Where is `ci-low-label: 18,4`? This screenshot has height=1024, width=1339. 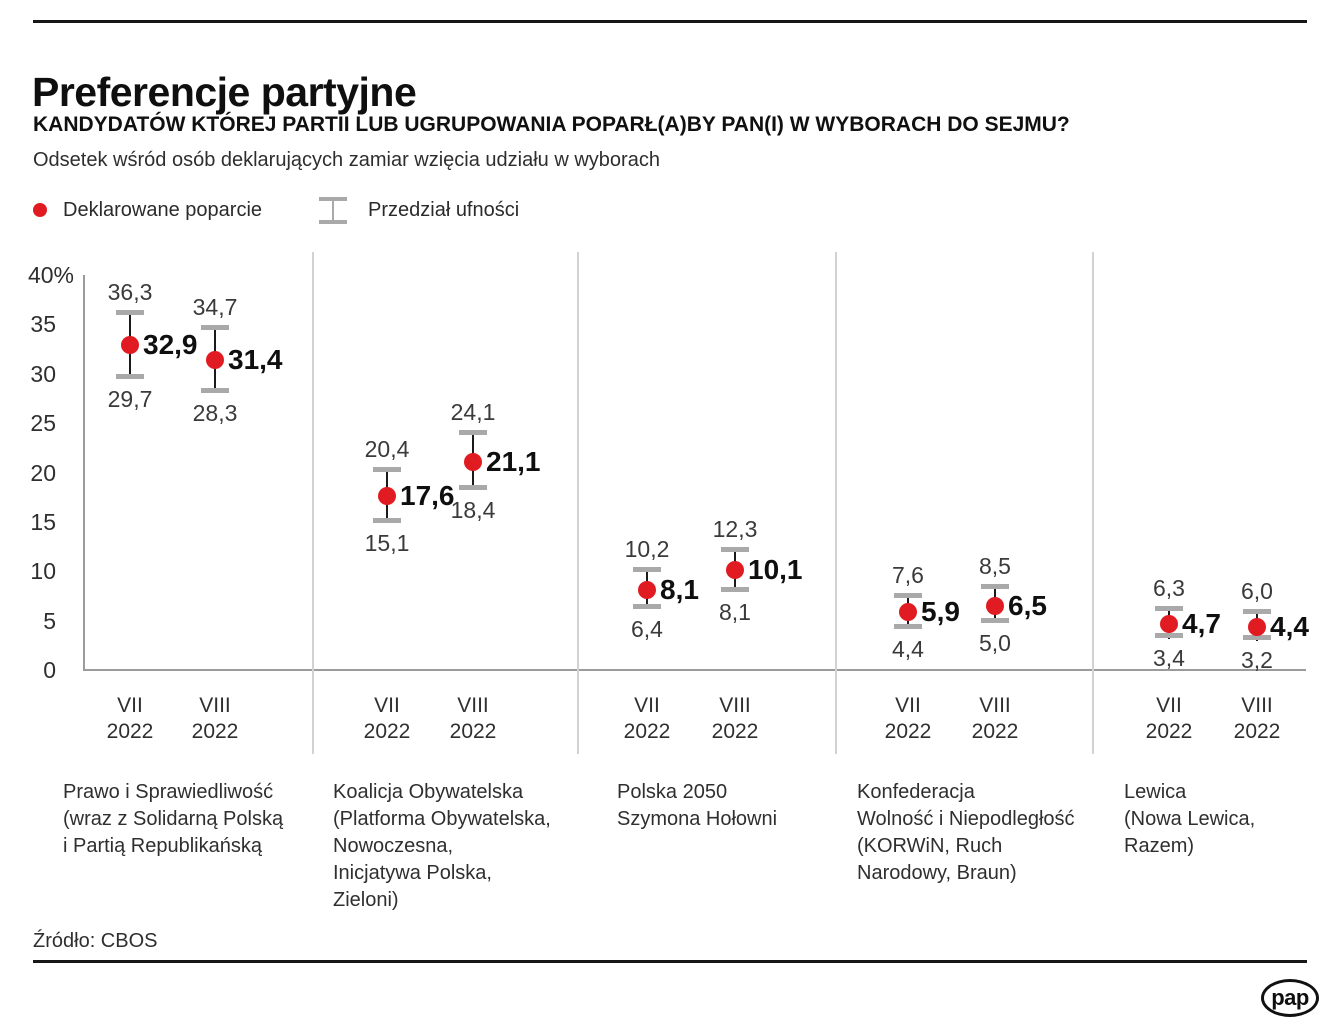
ci-low-label: 18,4 is located at coordinates (473, 510).